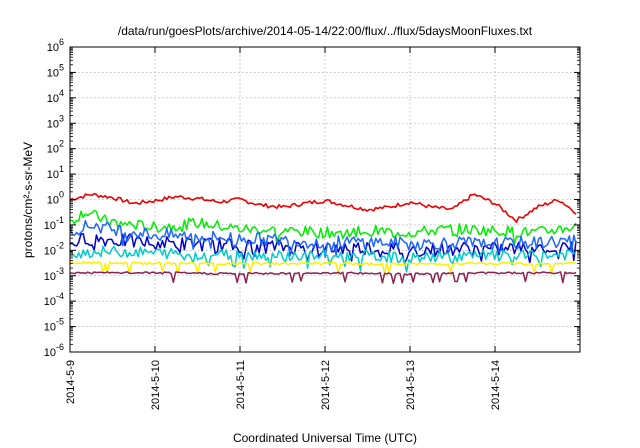  I want to click on y-tick-label: 10¹, so click(55, 172).